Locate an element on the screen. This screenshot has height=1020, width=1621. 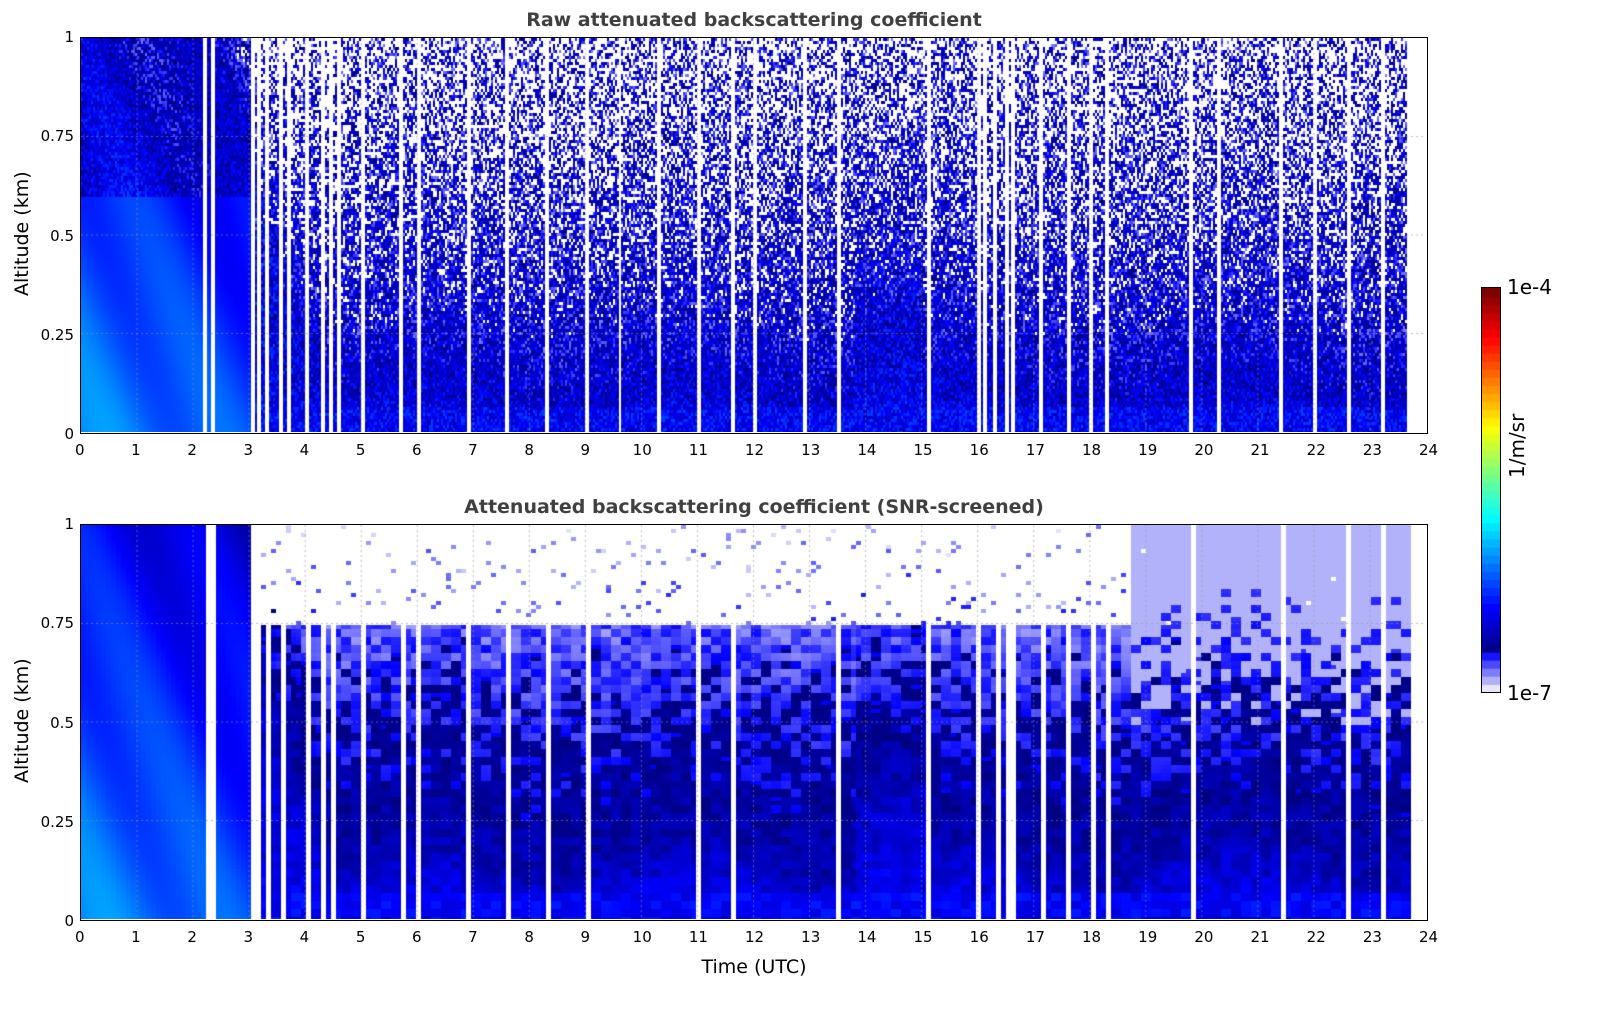
colorbar-max-label: 1e-4 is located at coordinates (1529, 287).